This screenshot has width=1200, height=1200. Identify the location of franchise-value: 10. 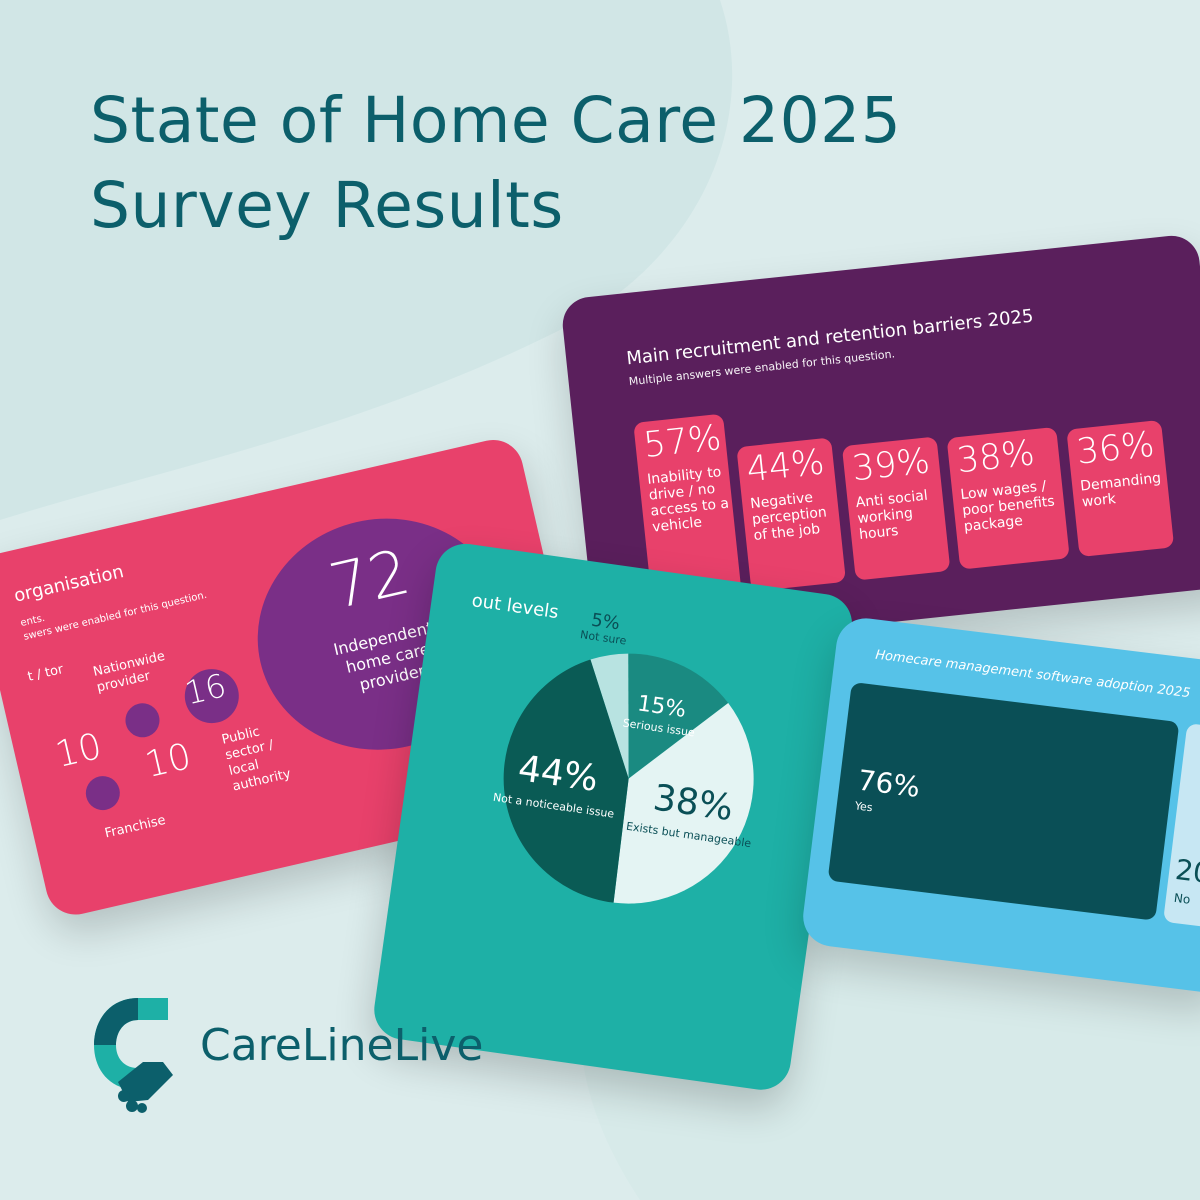
(78, 751).